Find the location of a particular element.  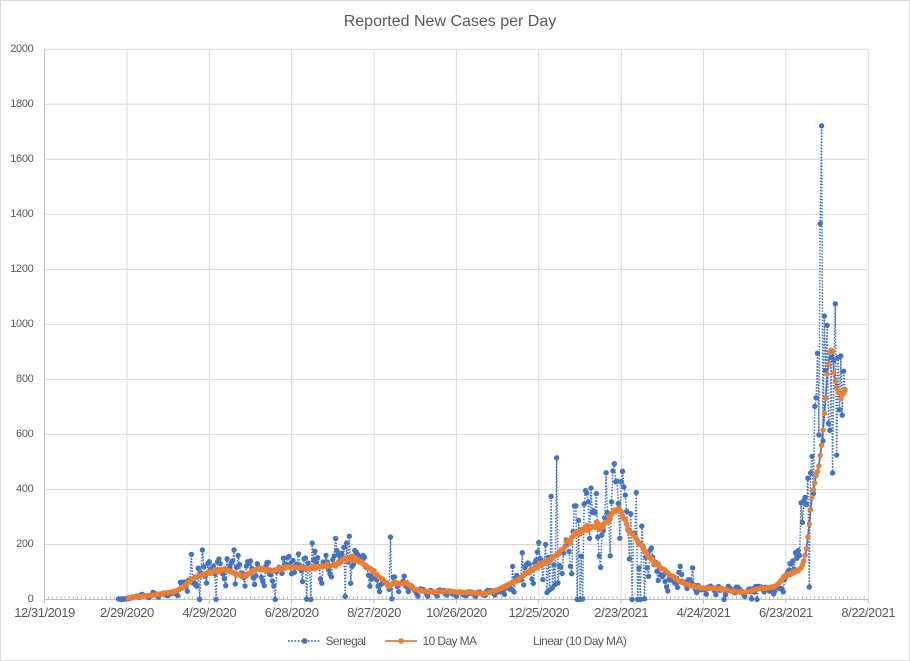

svg-text: 8/22/2021 is located at coordinates (868, 612).